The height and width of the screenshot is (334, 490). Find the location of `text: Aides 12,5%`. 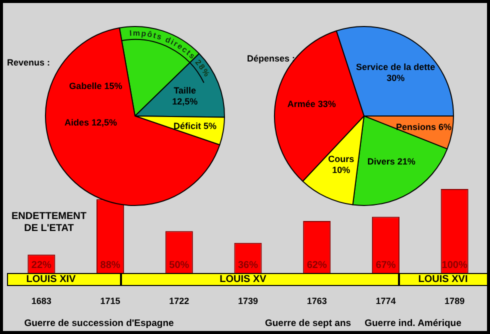

text: Aides 12,5% is located at coordinates (91, 122).